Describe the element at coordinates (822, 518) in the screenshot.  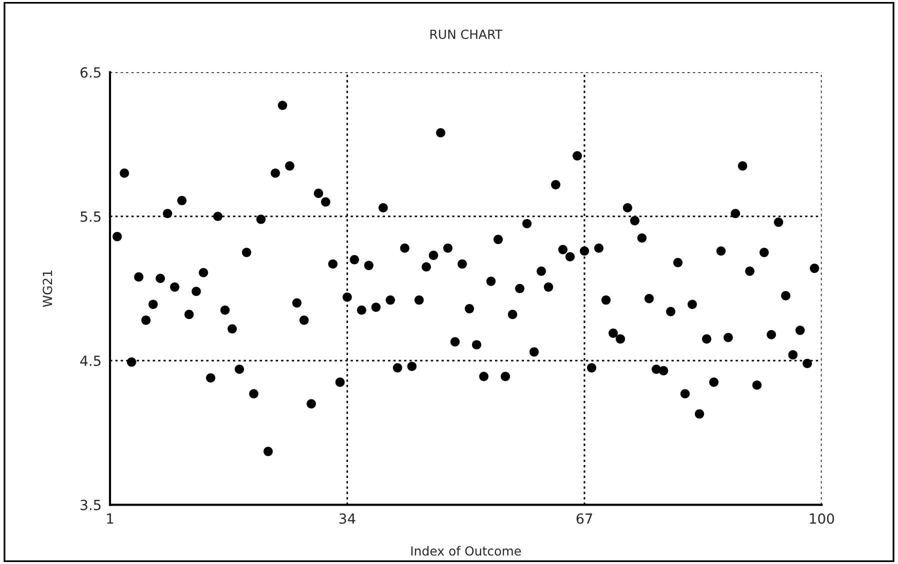
I see `x-tick-label: 100` at that location.